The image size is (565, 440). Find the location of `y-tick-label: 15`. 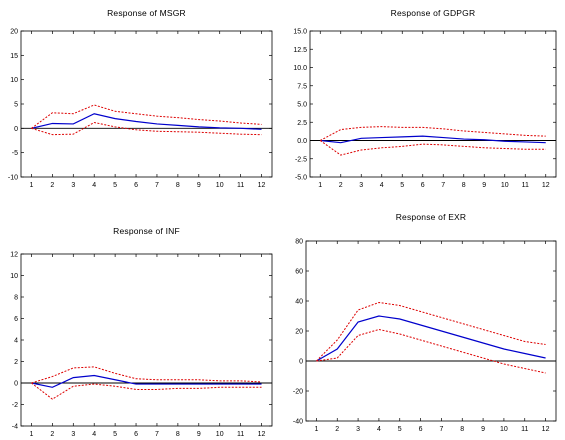

y-tick-label: 15 is located at coordinates (14, 56).